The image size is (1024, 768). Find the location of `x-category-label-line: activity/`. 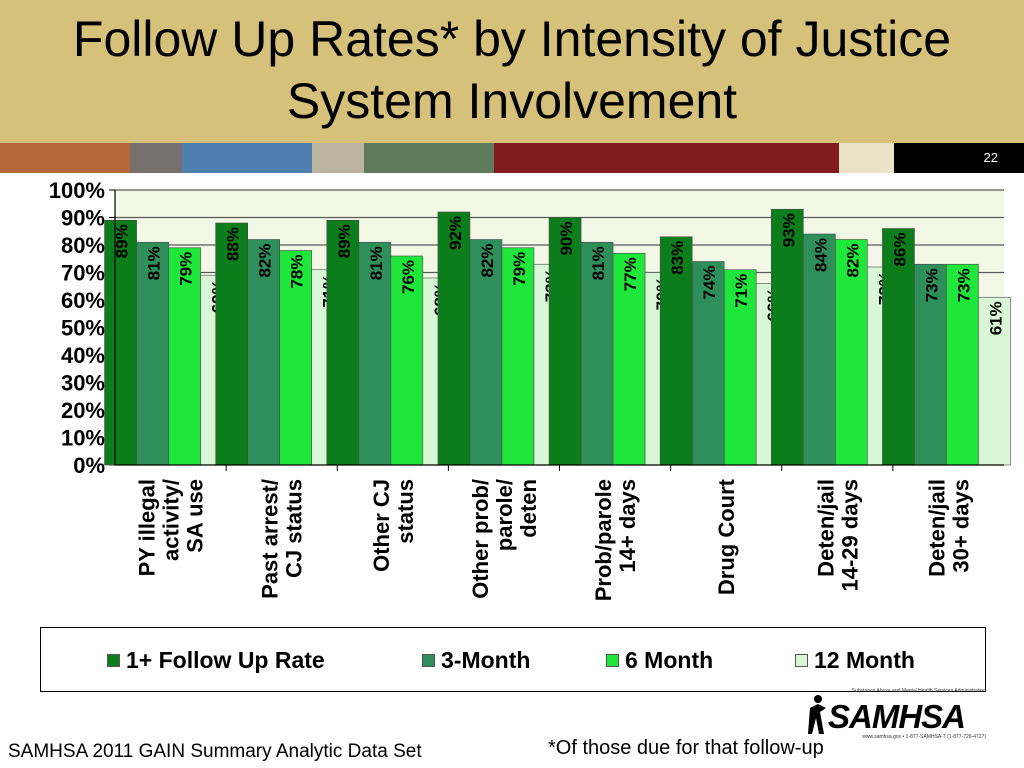

x-category-label-line: activity/ is located at coordinates (171, 520).